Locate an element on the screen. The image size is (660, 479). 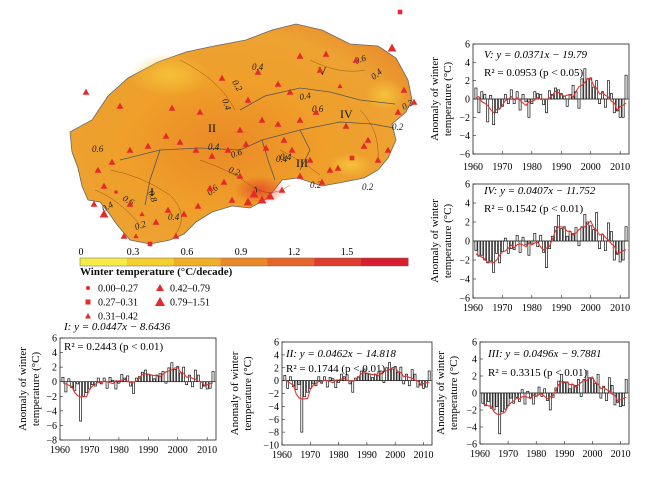
colorbar-cell is located at coordinates (244, 262).